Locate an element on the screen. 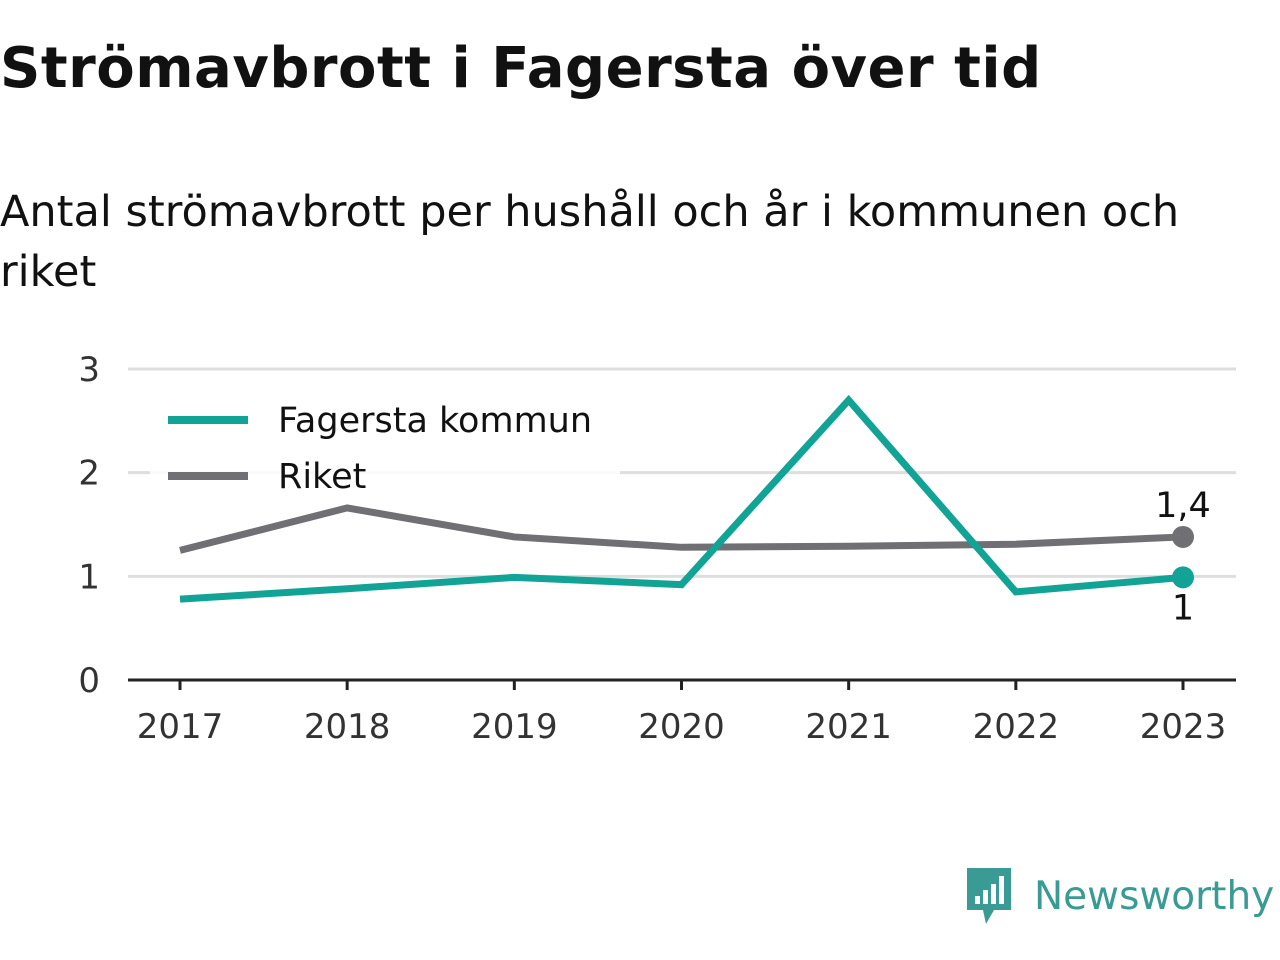  brand-name: Newsworthy is located at coordinates (1154, 896).